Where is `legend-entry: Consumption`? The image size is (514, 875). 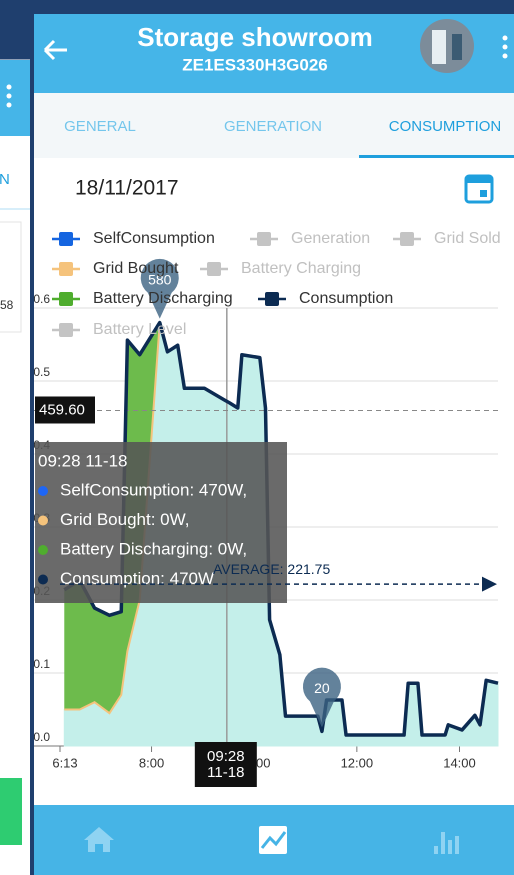 legend-entry: Consumption is located at coordinates (346, 298).